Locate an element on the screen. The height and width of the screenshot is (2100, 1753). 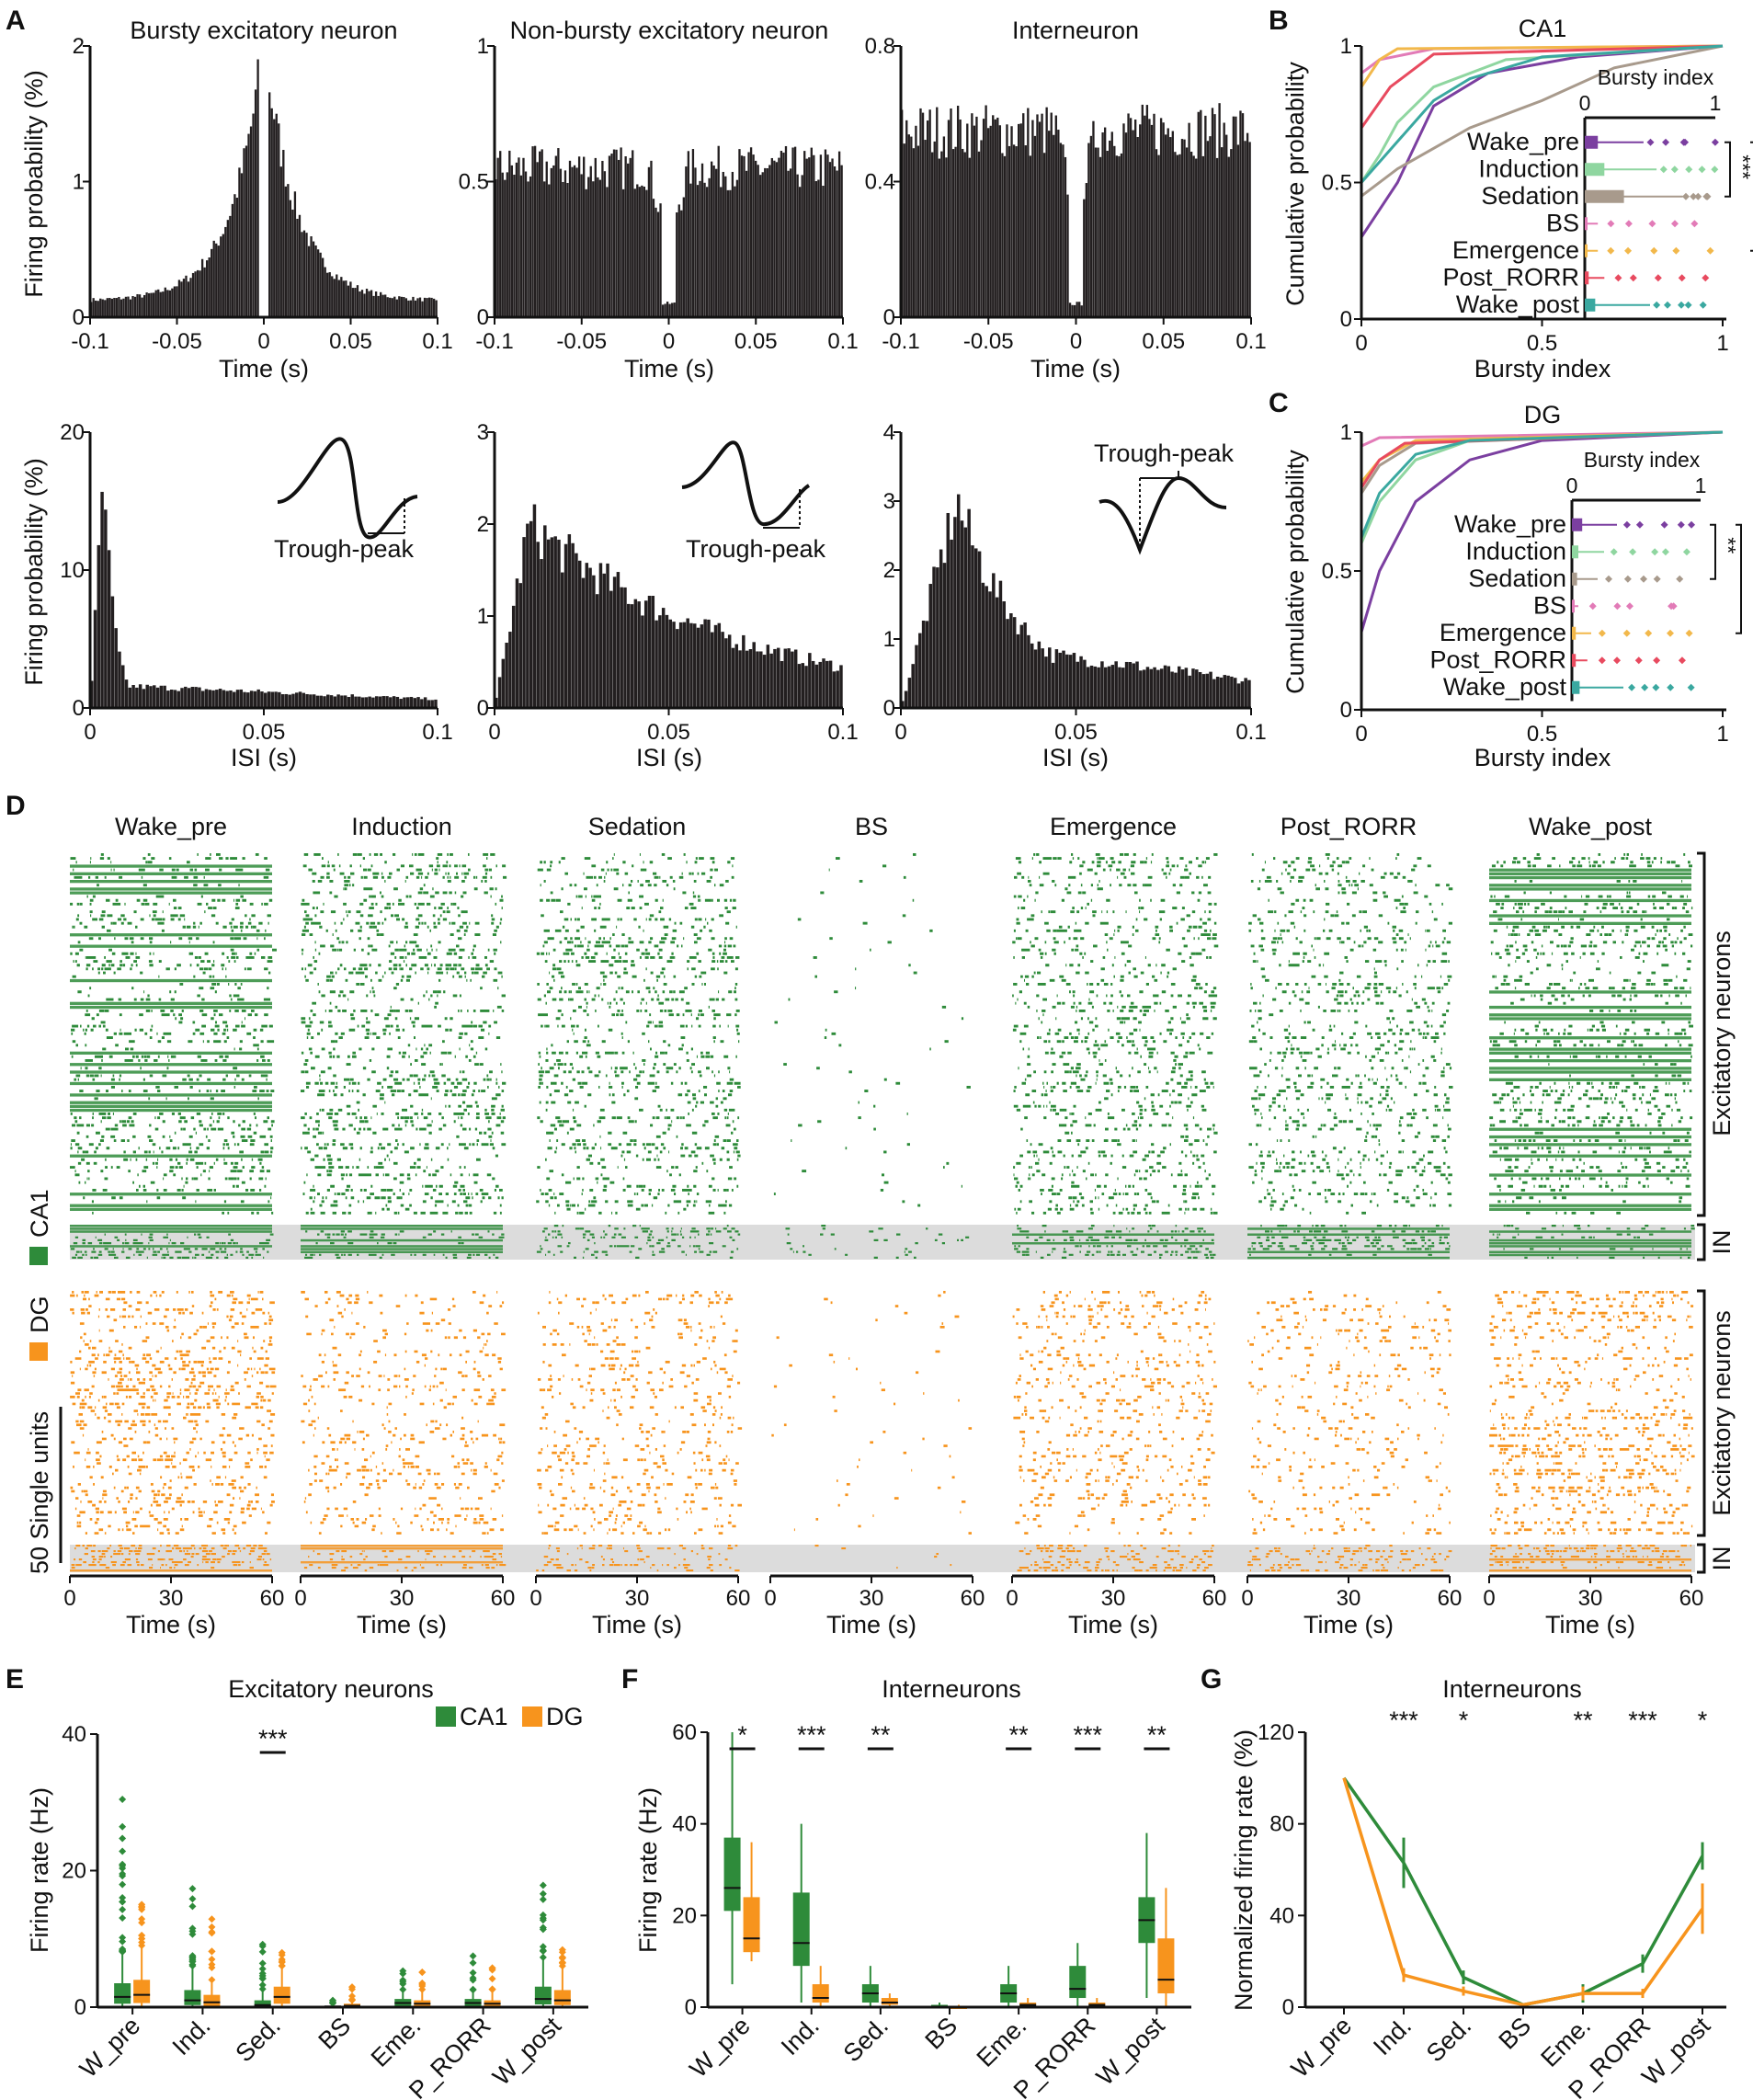
ca1-exc-side-label: Excitatory neurons is located at coordinates (1722, 1033).